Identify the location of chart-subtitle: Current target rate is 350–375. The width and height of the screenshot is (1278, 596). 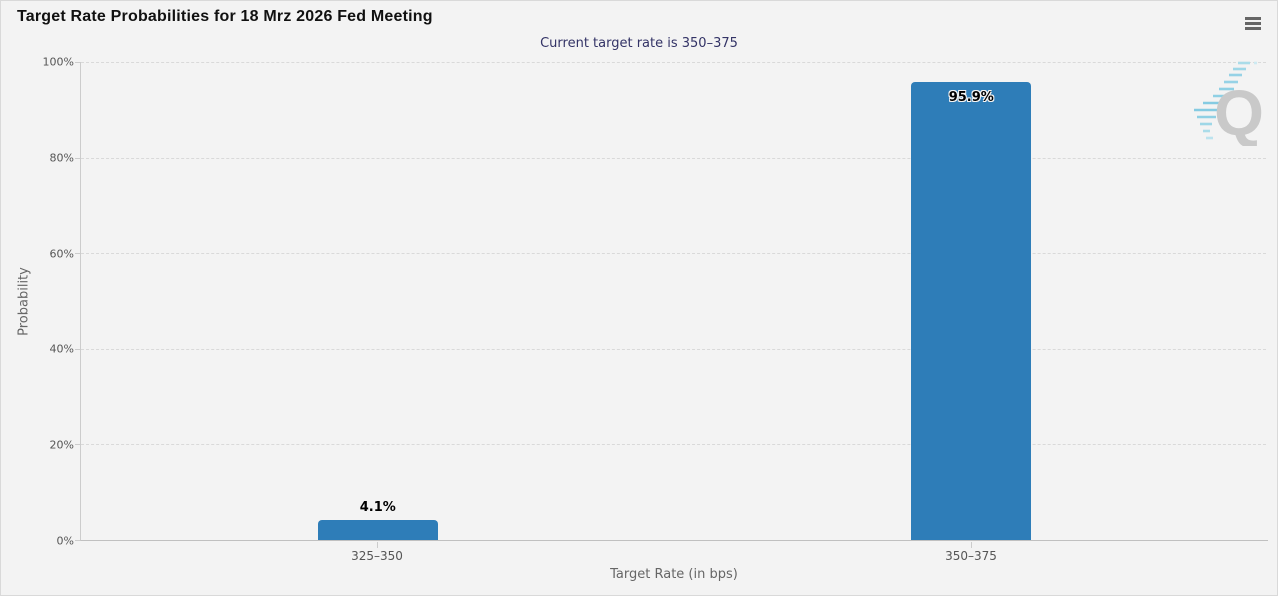
(639, 43).